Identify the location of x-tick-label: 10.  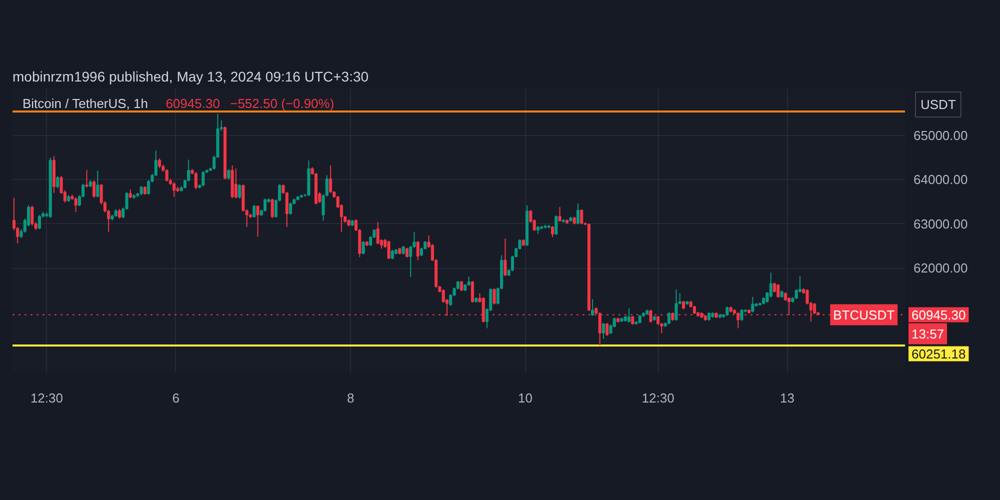
(525, 398).